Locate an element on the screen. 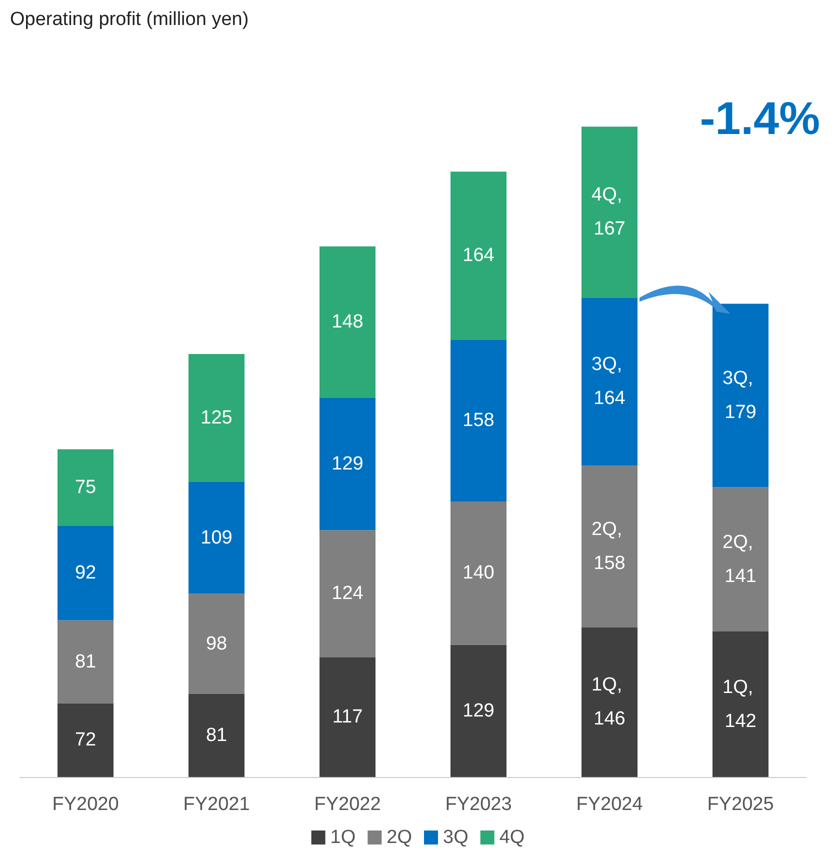 This screenshot has width=836, height=857. data-label: 124 is located at coordinates (348, 593).